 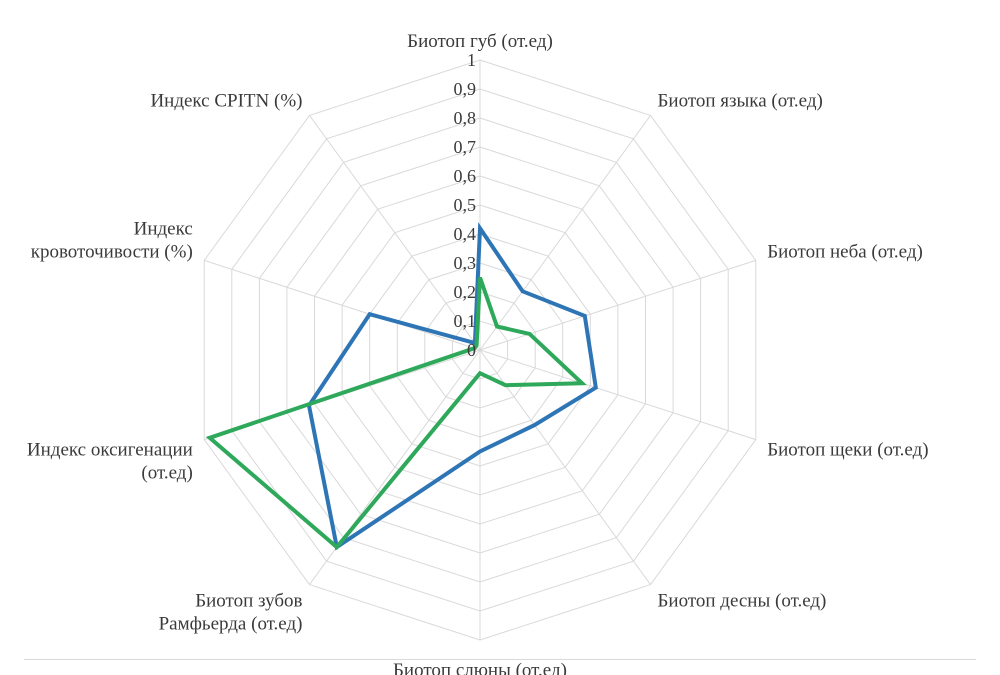 I want to click on axis-label: Биотоп губ (от.ед), so click(x=480, y=41).